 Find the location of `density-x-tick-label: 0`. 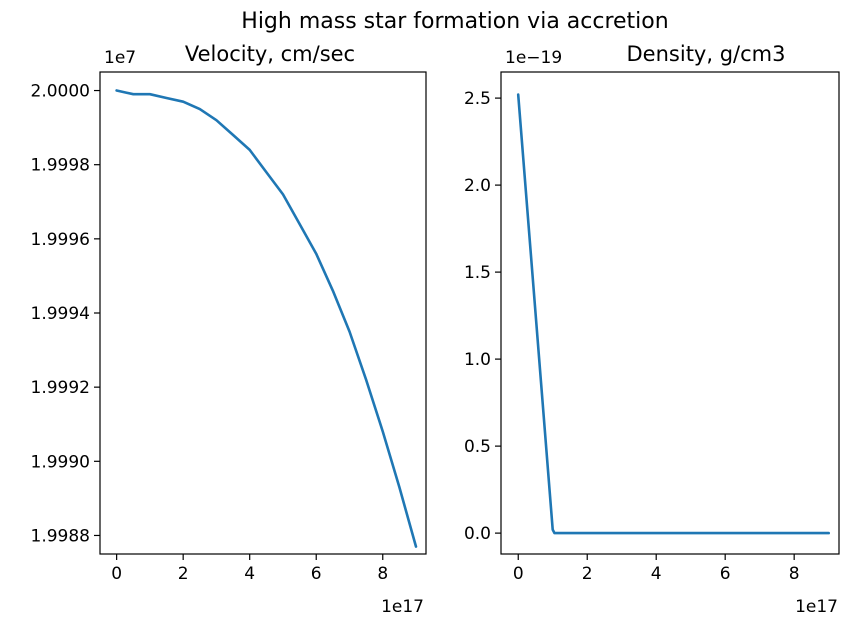

density-x-tick-label: 0 is located at coordinates (518, 574).